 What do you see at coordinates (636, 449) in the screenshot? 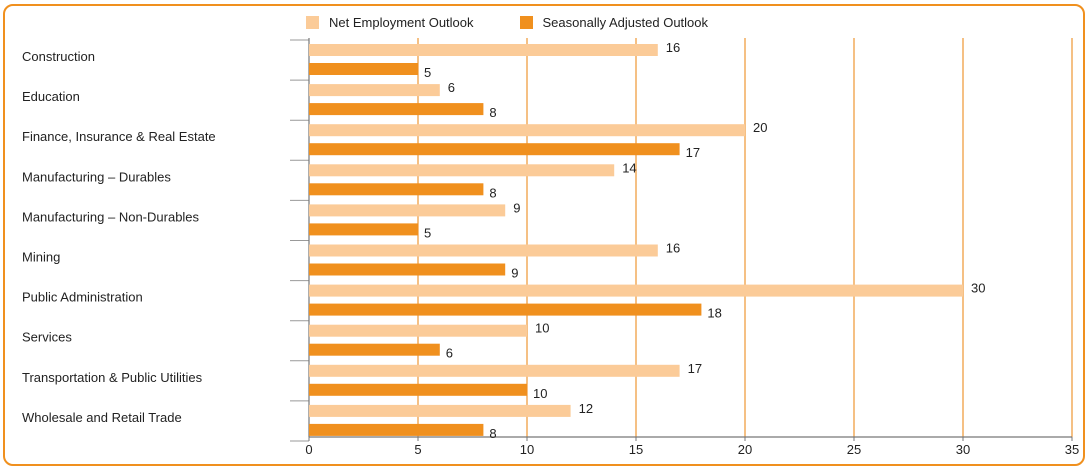
I see `x-tick-label: 15` at bounding box center [636, 449].